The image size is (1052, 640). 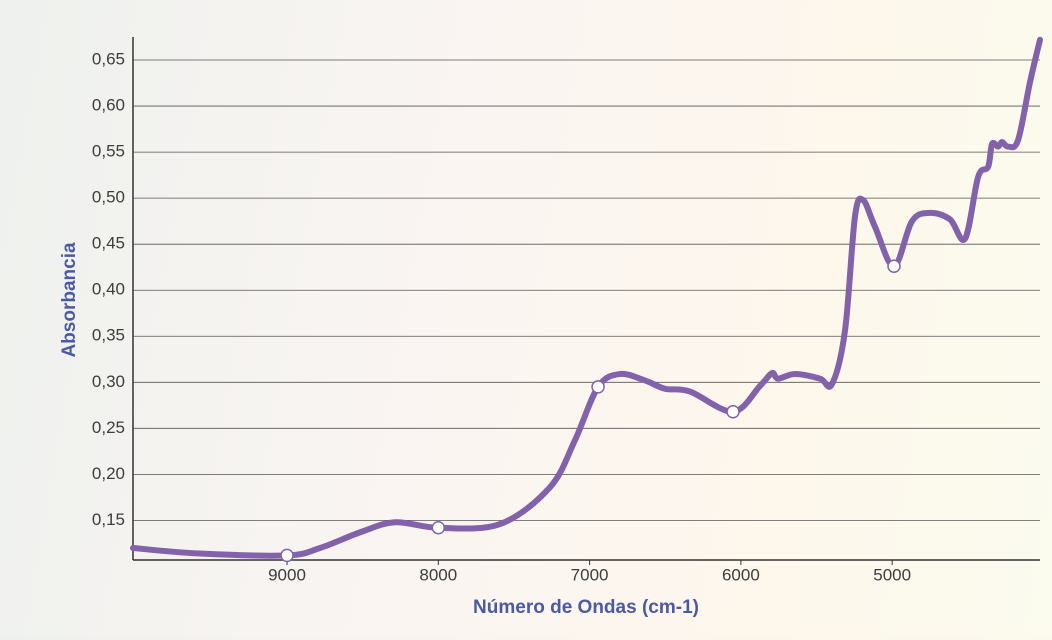 What do you see at coordinates (69, 300) in the screenshot?
I see `y-axis-title: Absorbancia` at bounding box center [69, 300].